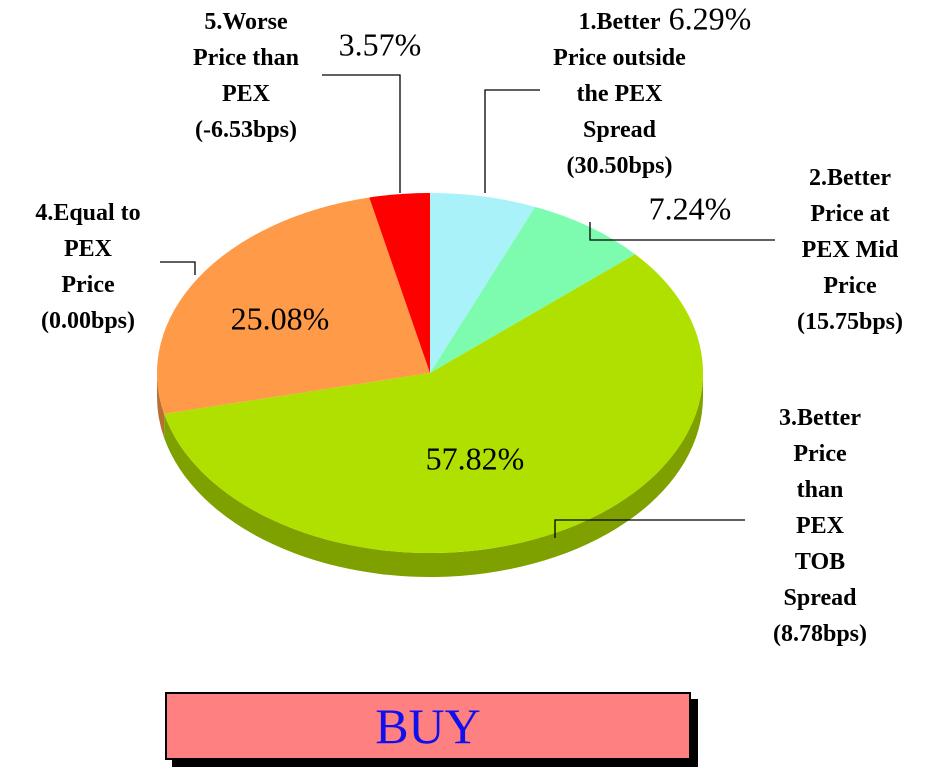 This screenshot has width=940, height=774. I want to click on value-label: 57.82%, so click(475, 458).